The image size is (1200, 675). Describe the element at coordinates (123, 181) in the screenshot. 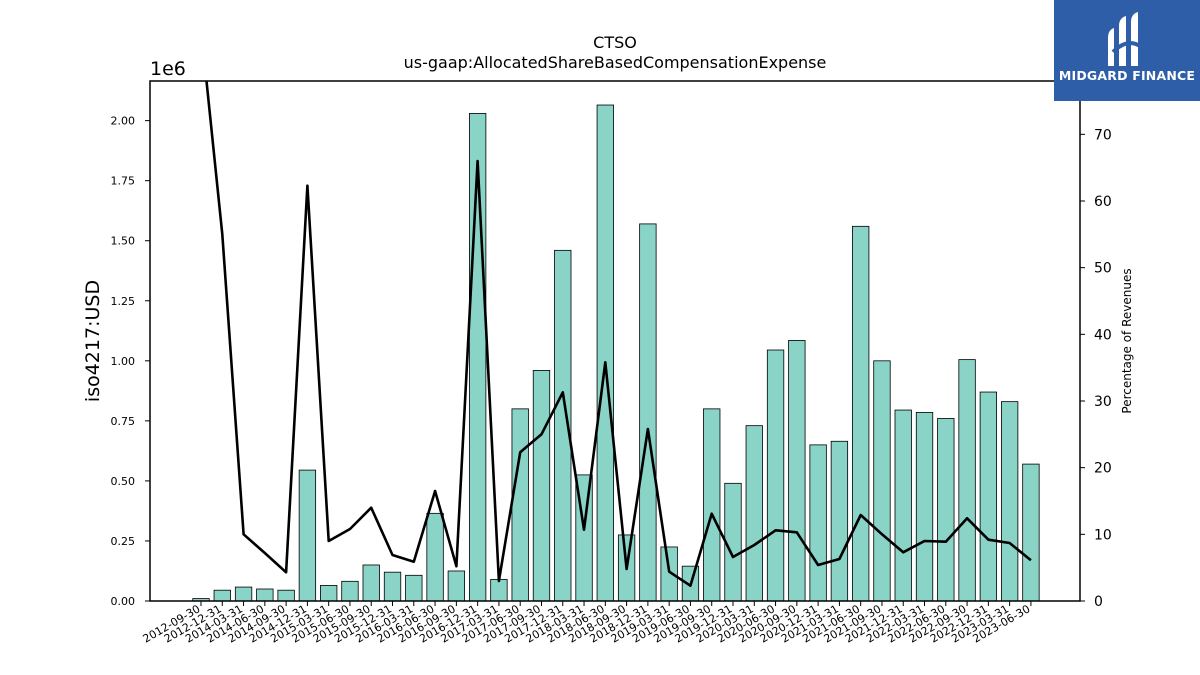

I see `y-tick-label: 1.75` at that location.